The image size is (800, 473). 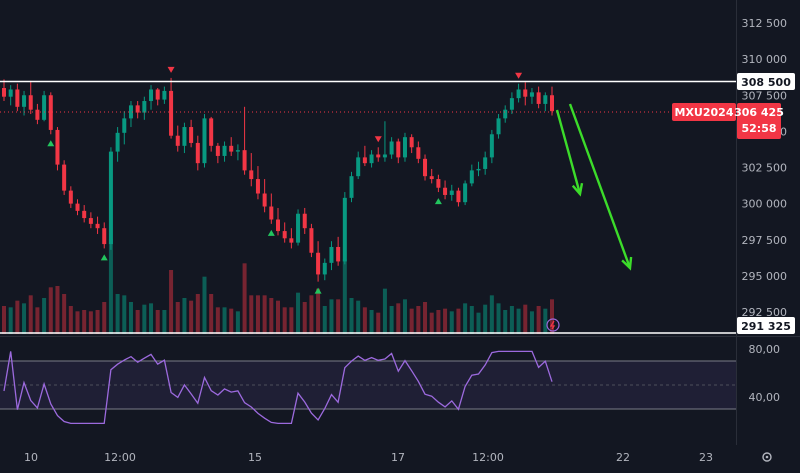 I want to click on resistance-label: 308 500, so click(x=766, y=82).